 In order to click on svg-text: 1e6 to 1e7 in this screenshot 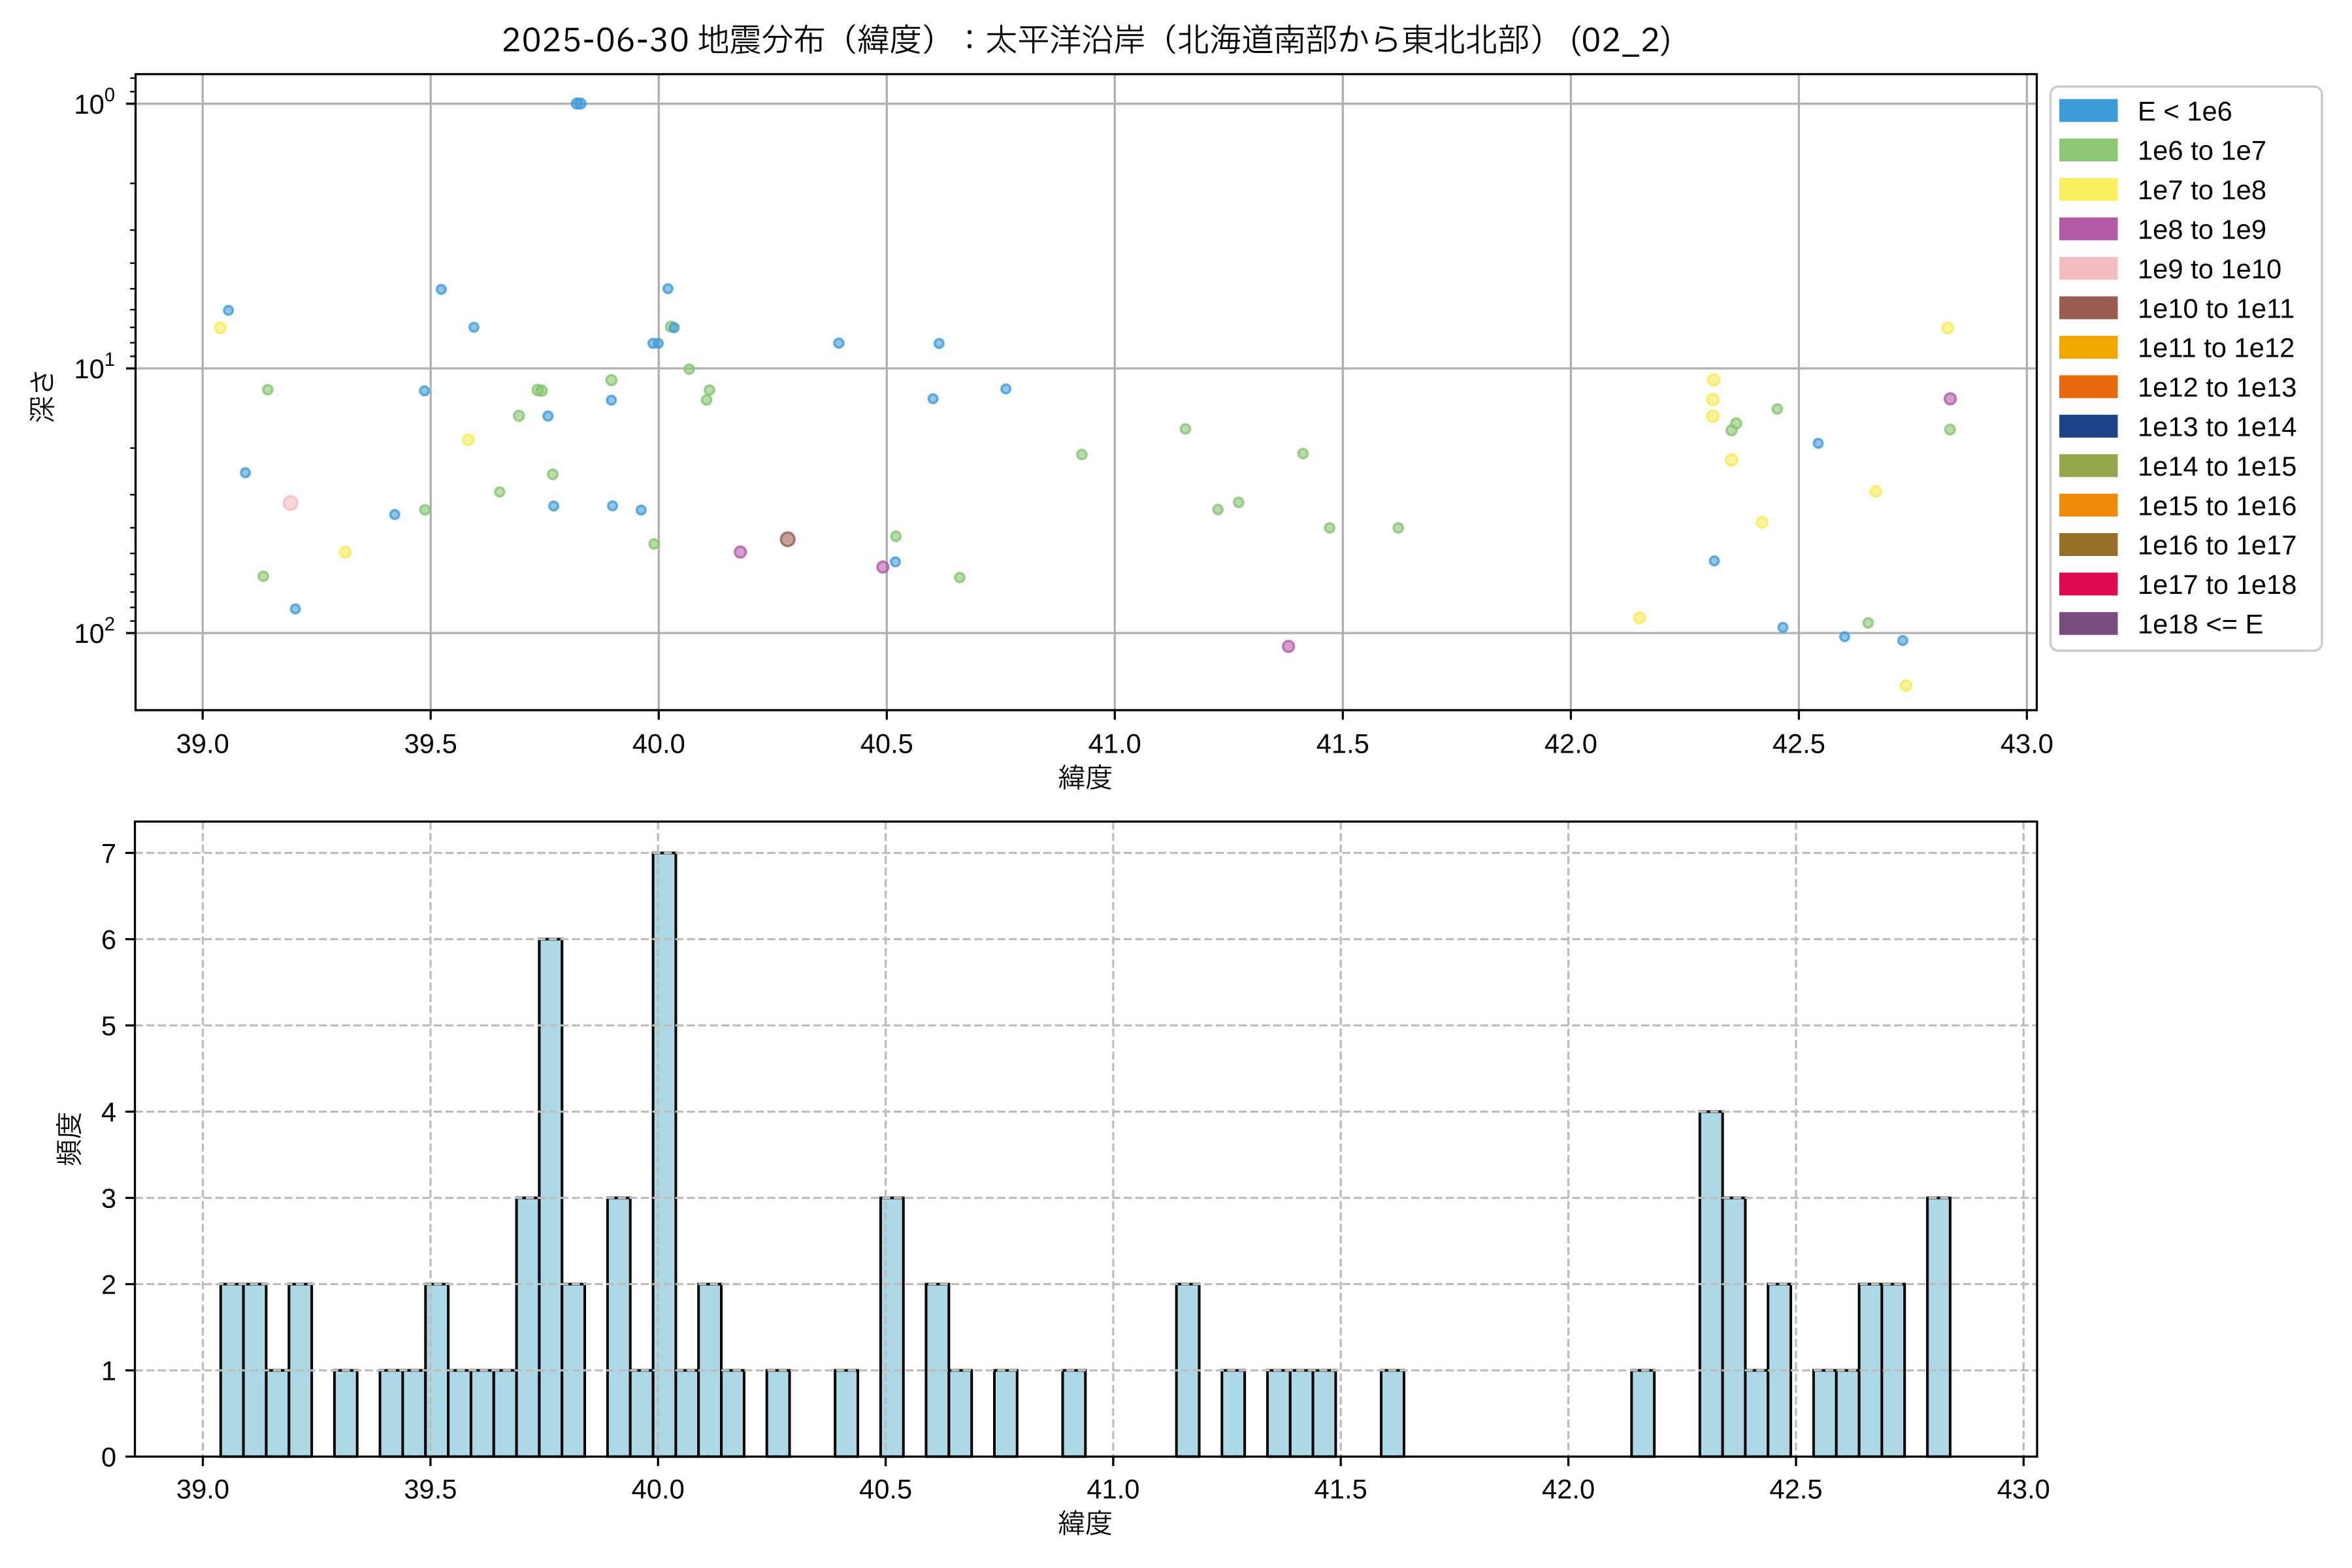, I will do `click(2202, 150)`.